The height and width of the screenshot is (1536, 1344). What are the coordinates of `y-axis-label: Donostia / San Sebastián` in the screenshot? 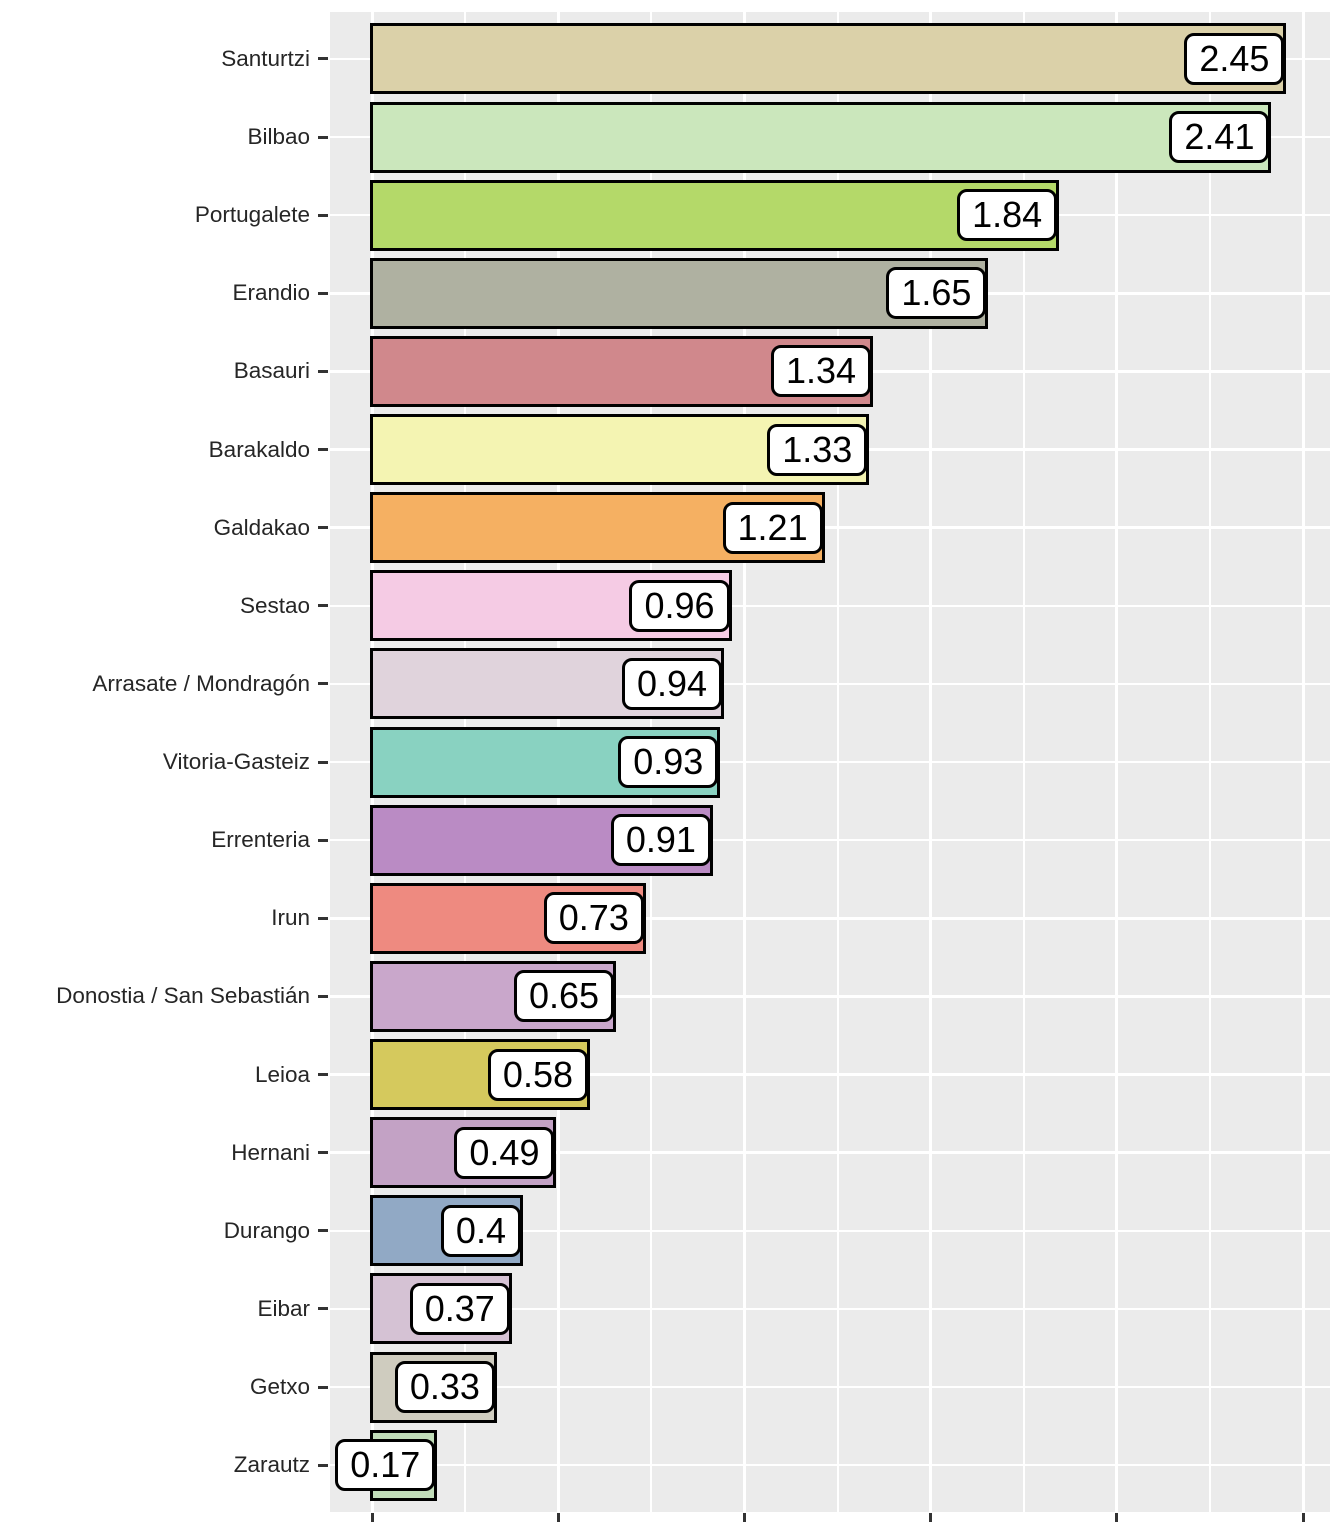 It's located at (183, 996).